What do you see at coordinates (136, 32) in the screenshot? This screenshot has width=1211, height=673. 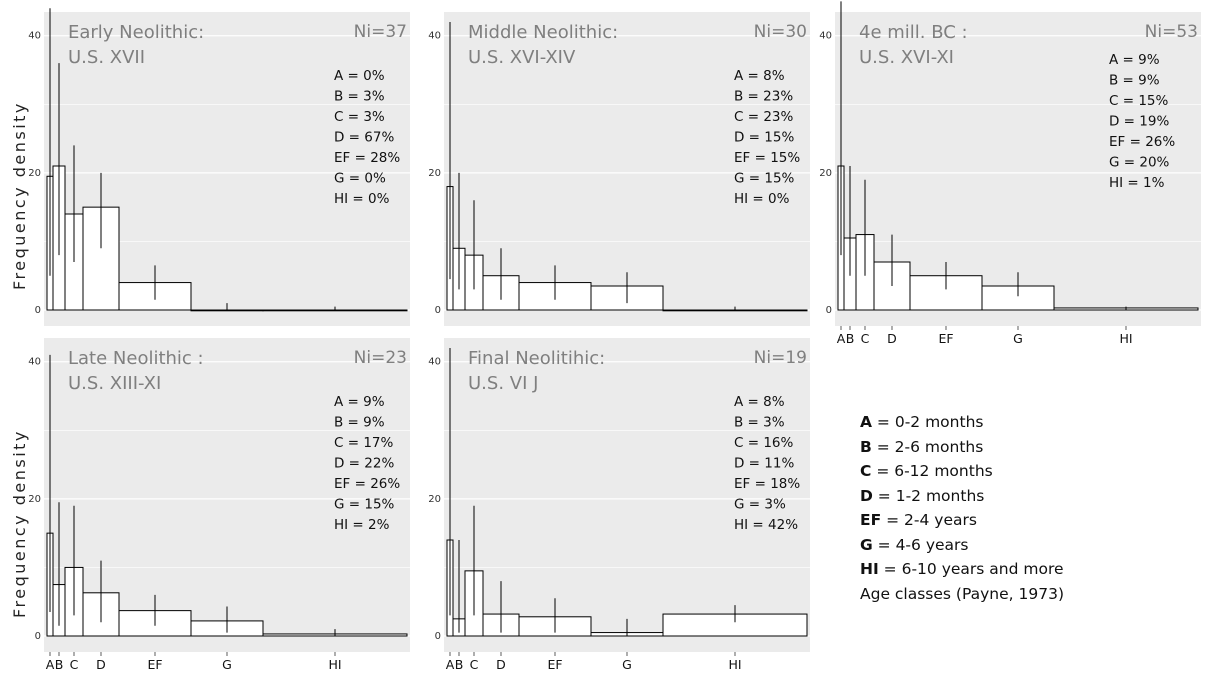 I see `panel-title: Early Neolithic:` at bounding box center [136, 32].